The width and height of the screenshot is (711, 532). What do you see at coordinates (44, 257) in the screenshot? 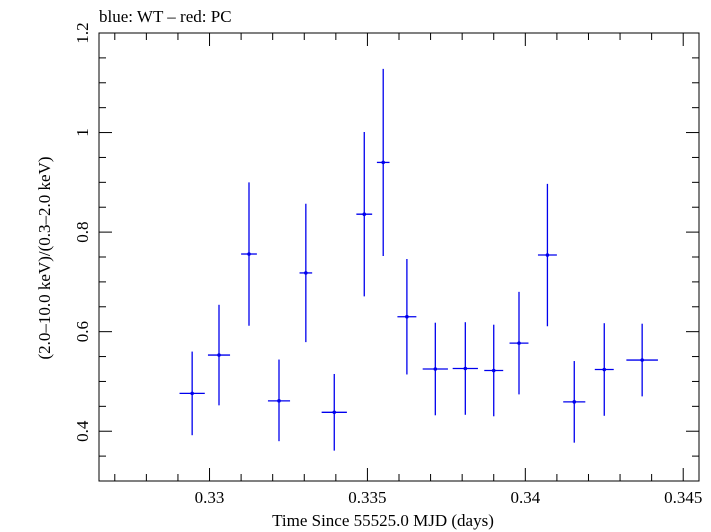
I see `y-axis-label: (2.0–10.0 keV)/(0.3–2.0 keV)` at bounding box center [44, 257].